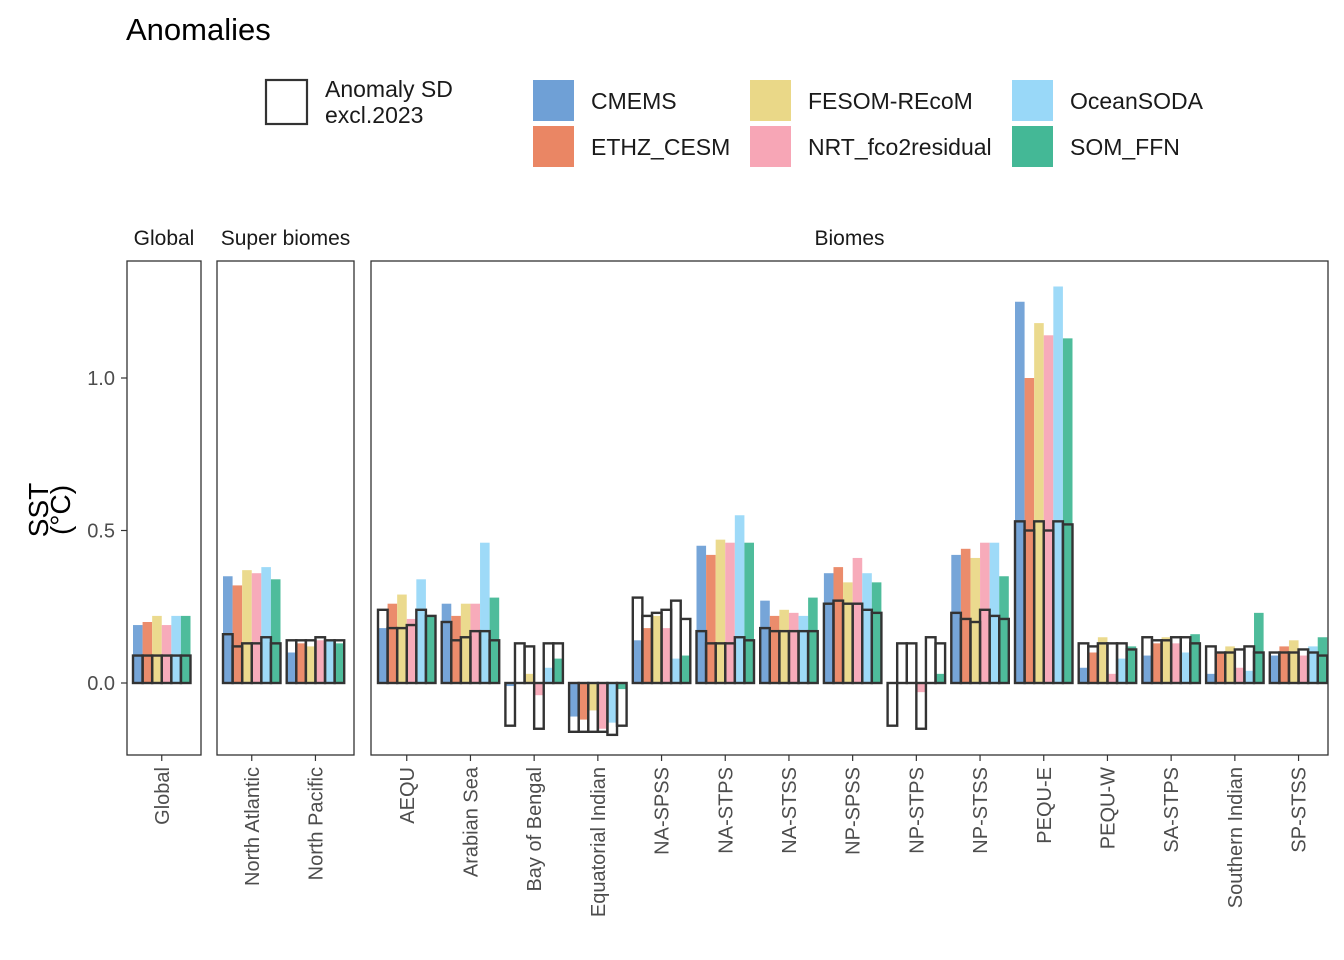 The image size is (1344, 960). What do you see at coordinates (161, 720) in the screenshot?
I see `category-global: Global` at bounding box center [161, 720].